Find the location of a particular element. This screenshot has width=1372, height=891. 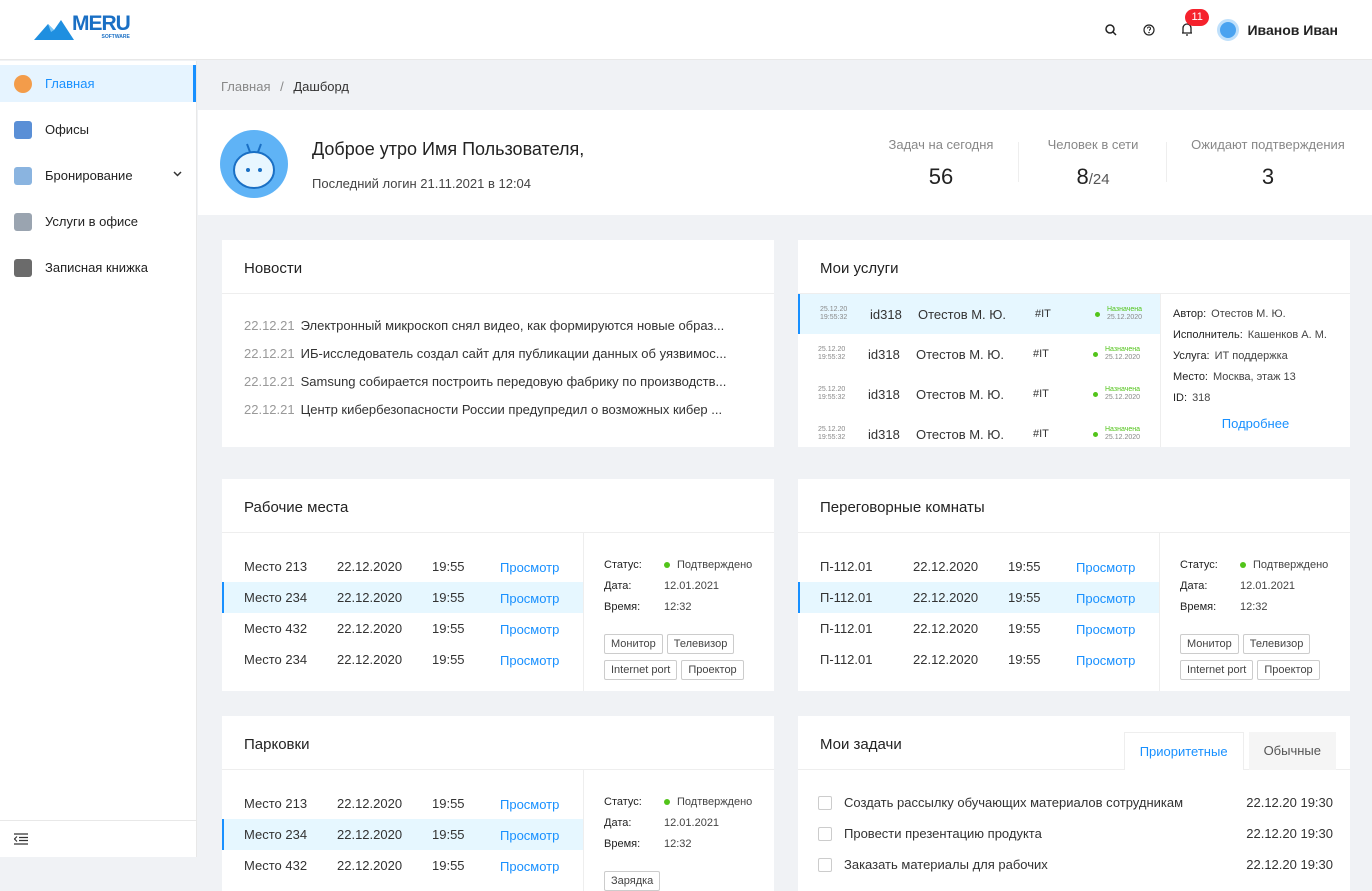

stat-label: Задач на сегодня is located at coordinates (941, 144).